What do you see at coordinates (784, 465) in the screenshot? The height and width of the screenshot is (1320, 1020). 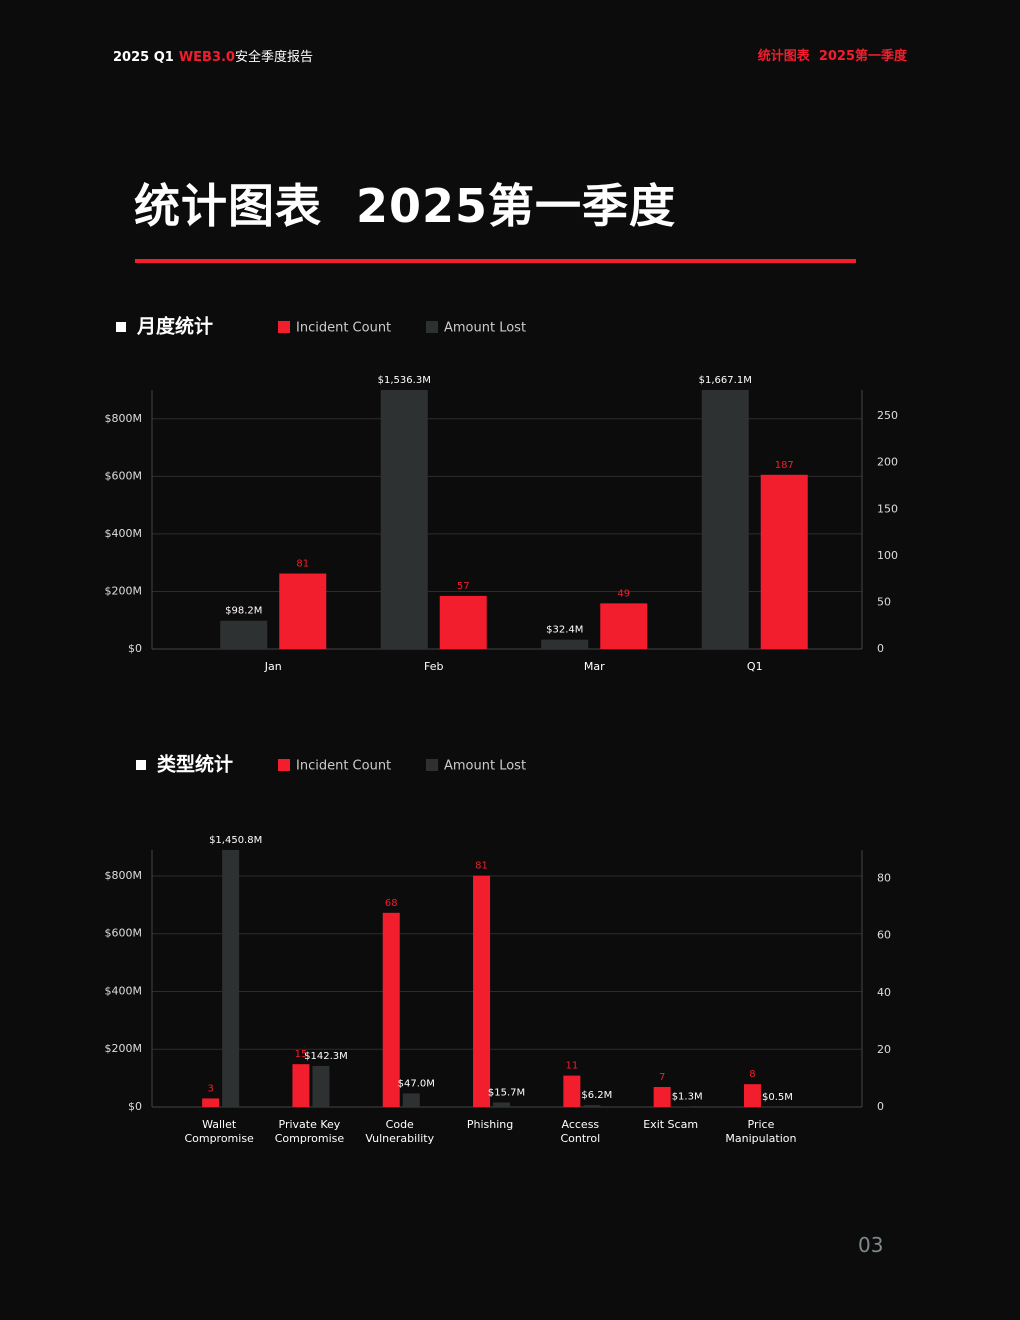 I see `data-label: 187` at bounding box center [784, 465].